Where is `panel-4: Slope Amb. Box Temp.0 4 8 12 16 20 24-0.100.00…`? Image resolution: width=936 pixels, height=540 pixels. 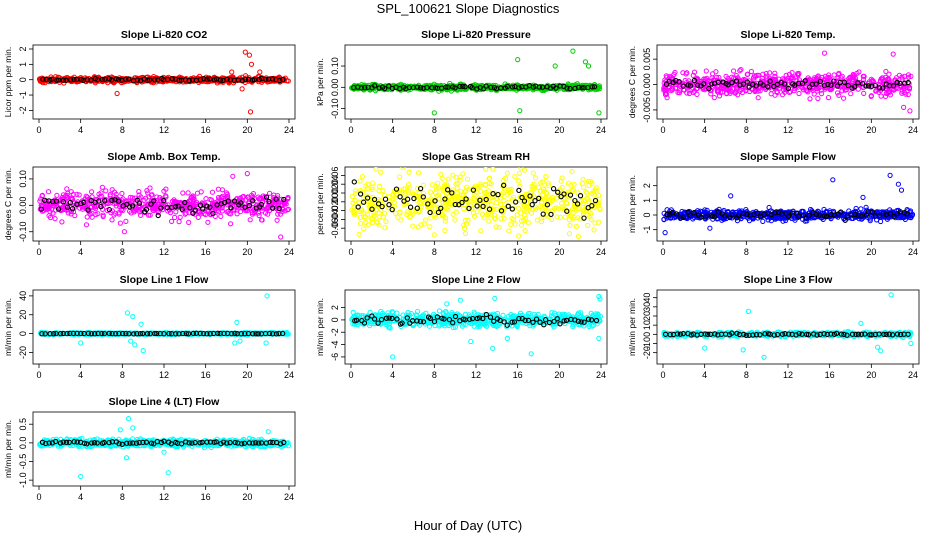
panel-4: Slope Amb. Box Temp.0 4 8 12 16 20 24-0.100.00… is located at coordinates (149, 204).